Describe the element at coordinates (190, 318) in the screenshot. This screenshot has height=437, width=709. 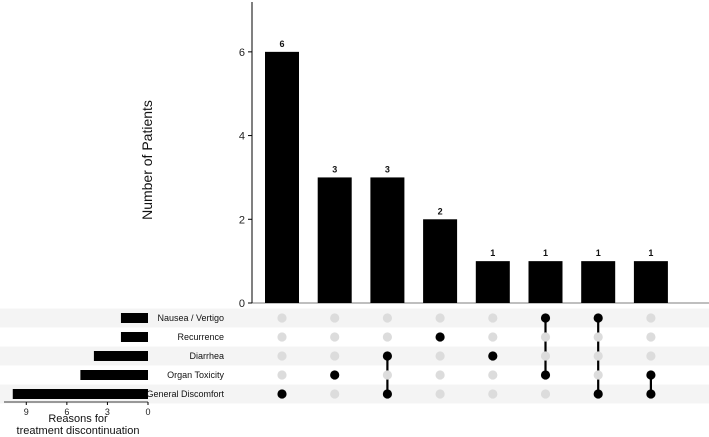
I see `set-label: Nausea / Vertigo` at that location.